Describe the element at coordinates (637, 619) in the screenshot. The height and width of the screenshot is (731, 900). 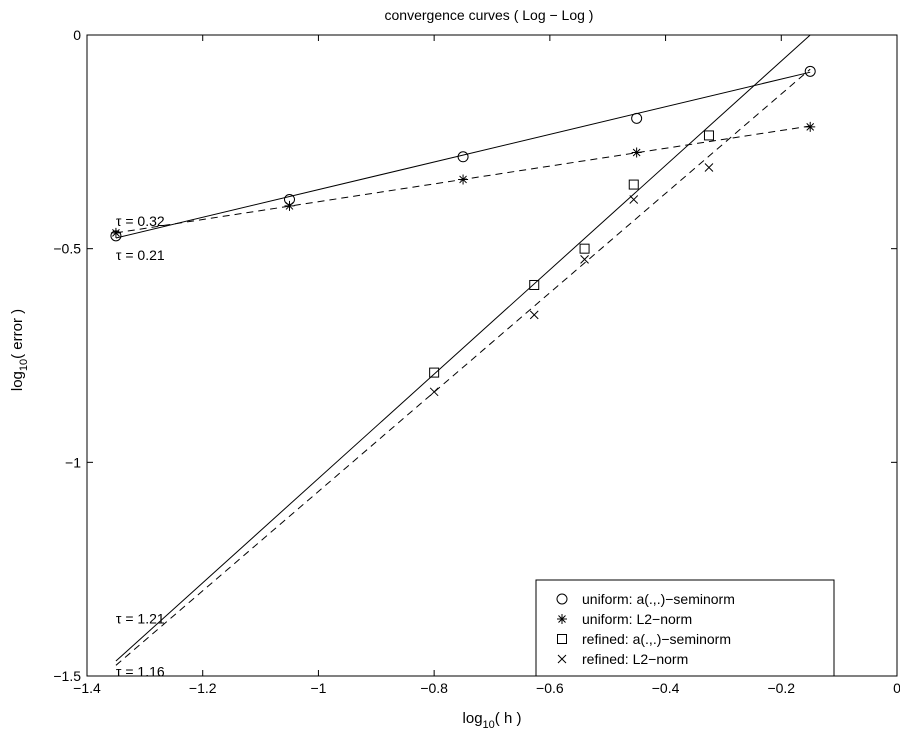
I see `legend-label: uniform: L2−norm` at that location.